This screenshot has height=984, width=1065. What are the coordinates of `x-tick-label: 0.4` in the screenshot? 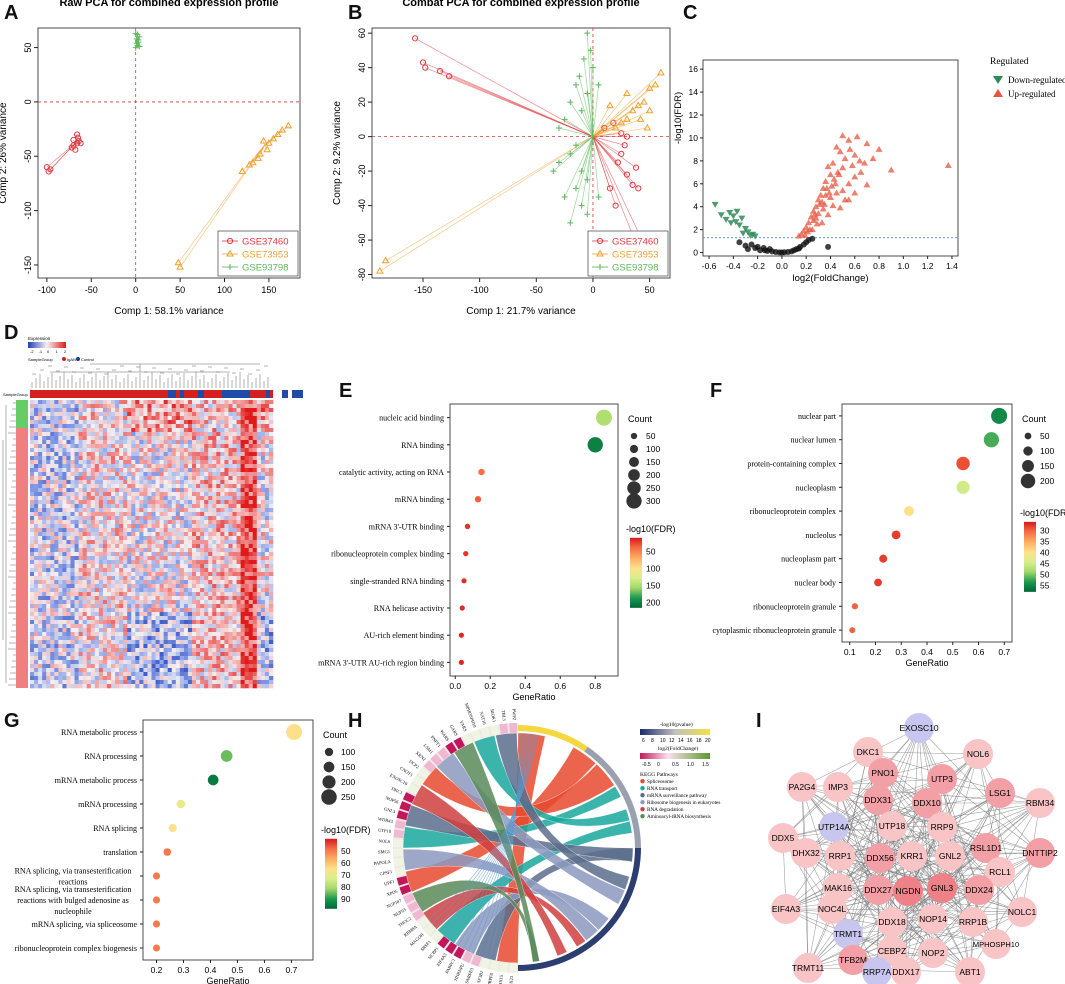 It's located at (831, 266).